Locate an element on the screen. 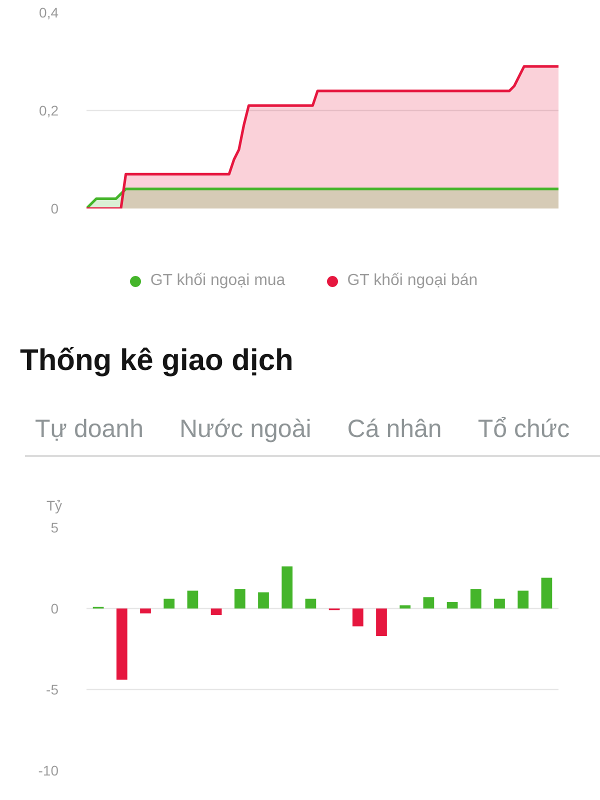  y-tick-label: 0,4 is located at coordinates (49, 12).